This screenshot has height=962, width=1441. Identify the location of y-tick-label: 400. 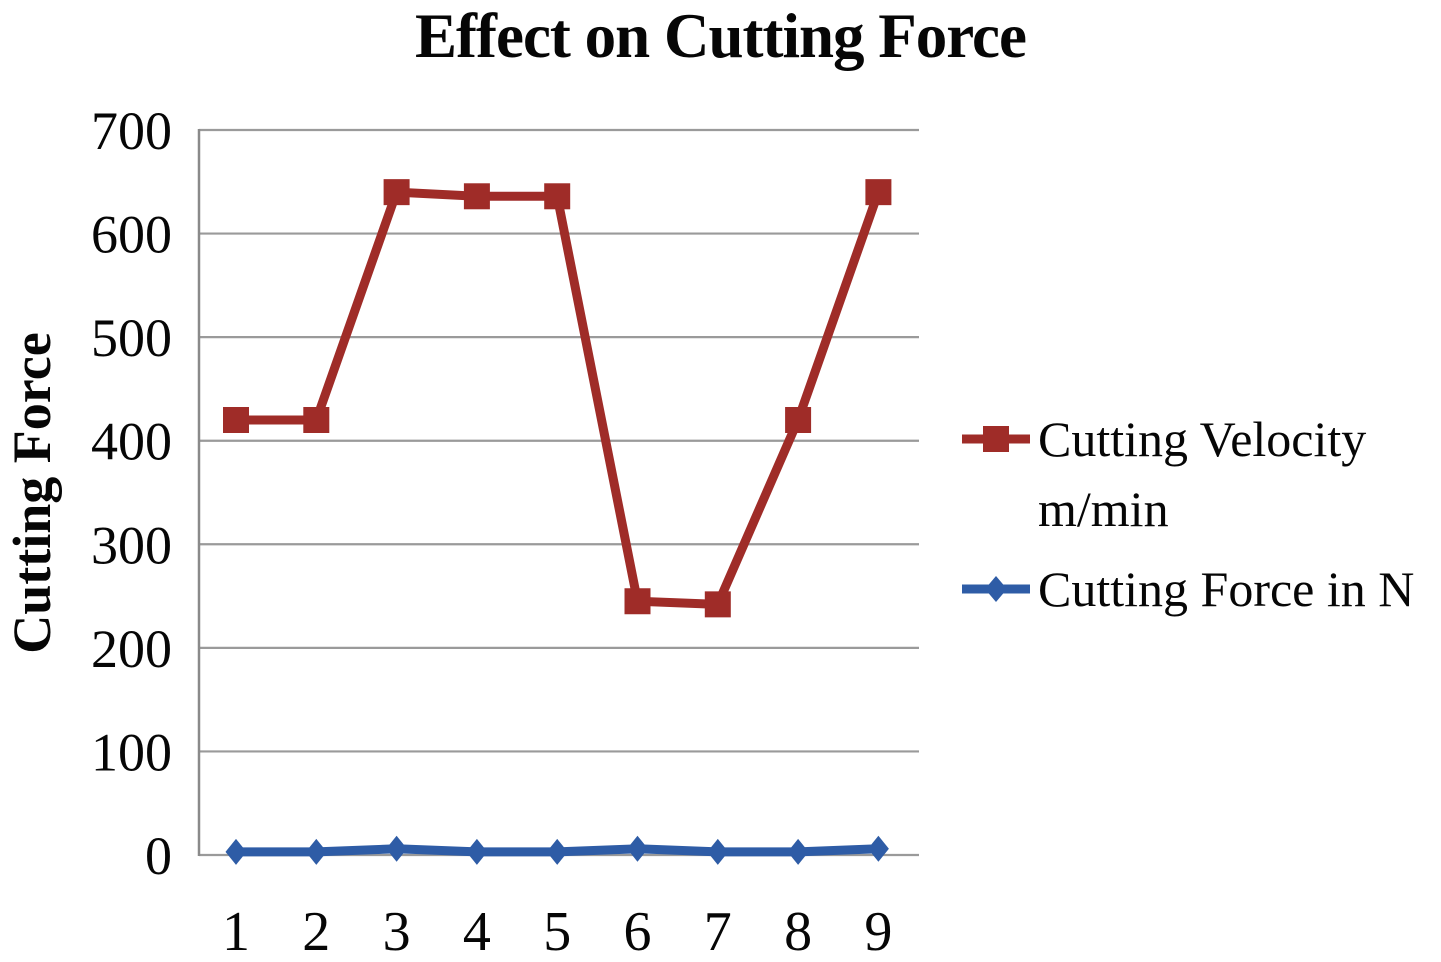
(131, 442).